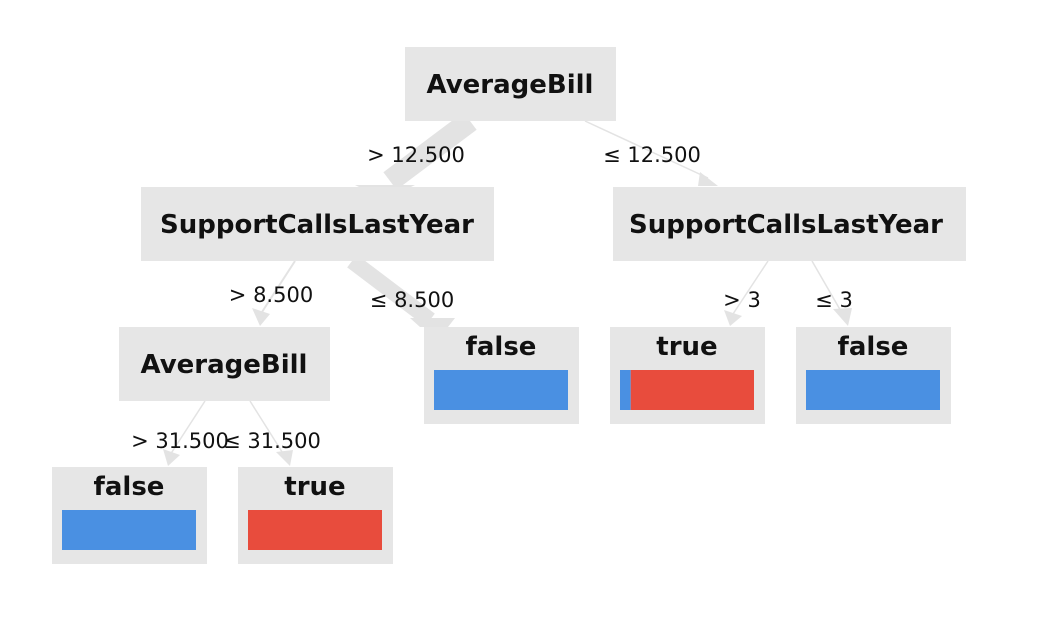 This screenshot has width=1058, height=634. I want to click on split-node-root: AverageBill, so click(510, 84).